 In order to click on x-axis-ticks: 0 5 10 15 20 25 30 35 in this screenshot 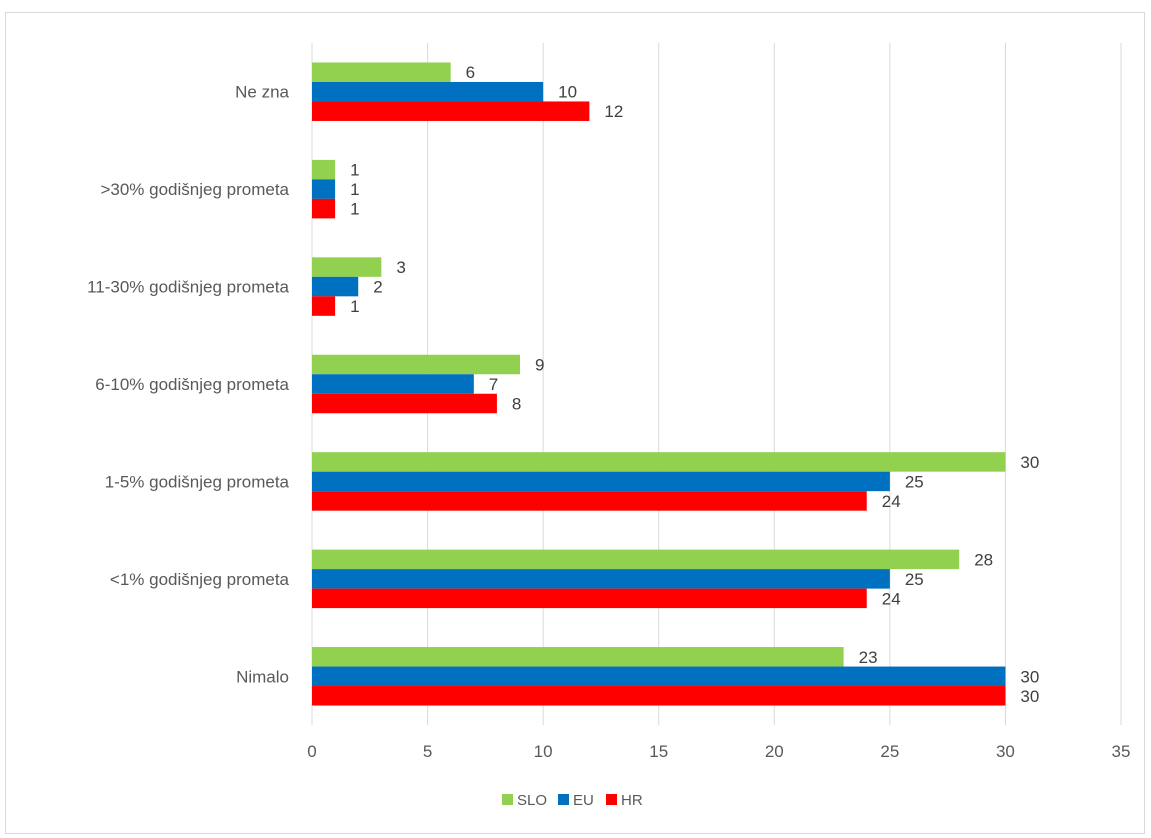, I will do `click(718, 751)`.